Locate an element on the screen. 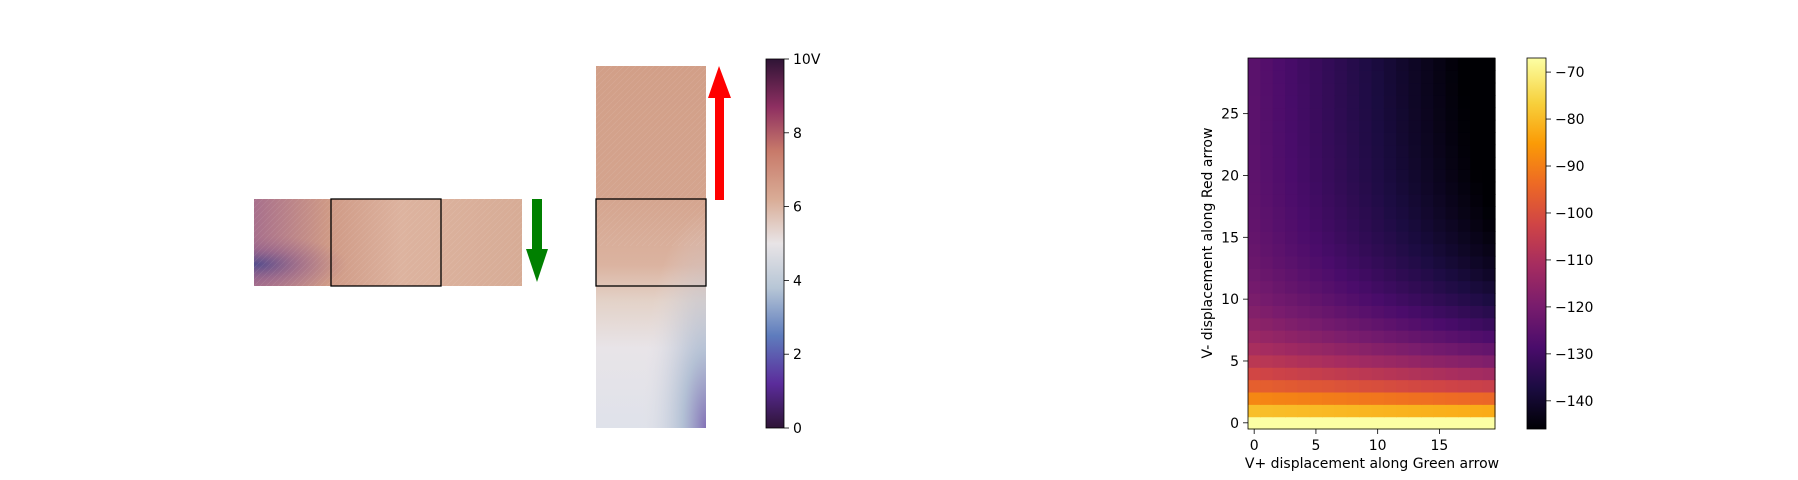 The width and height of the screenshot is (1798, 480). heatmap-colorbar: −70 −80 −90 −100 −110 −120 −130 −140 is located at coordinates (1559, 243).